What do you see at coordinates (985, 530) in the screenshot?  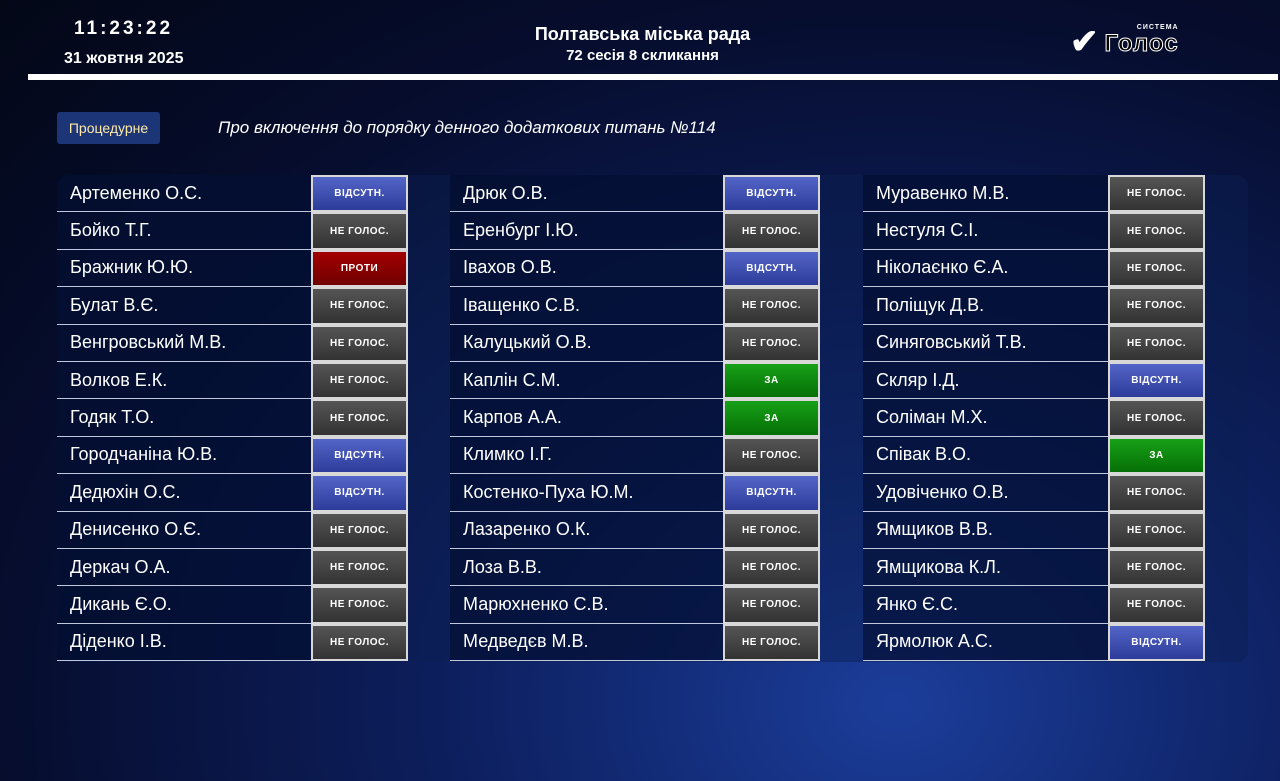 I see `deputy-name: Ямщиков В.В.` at bounding box center [985, 530].